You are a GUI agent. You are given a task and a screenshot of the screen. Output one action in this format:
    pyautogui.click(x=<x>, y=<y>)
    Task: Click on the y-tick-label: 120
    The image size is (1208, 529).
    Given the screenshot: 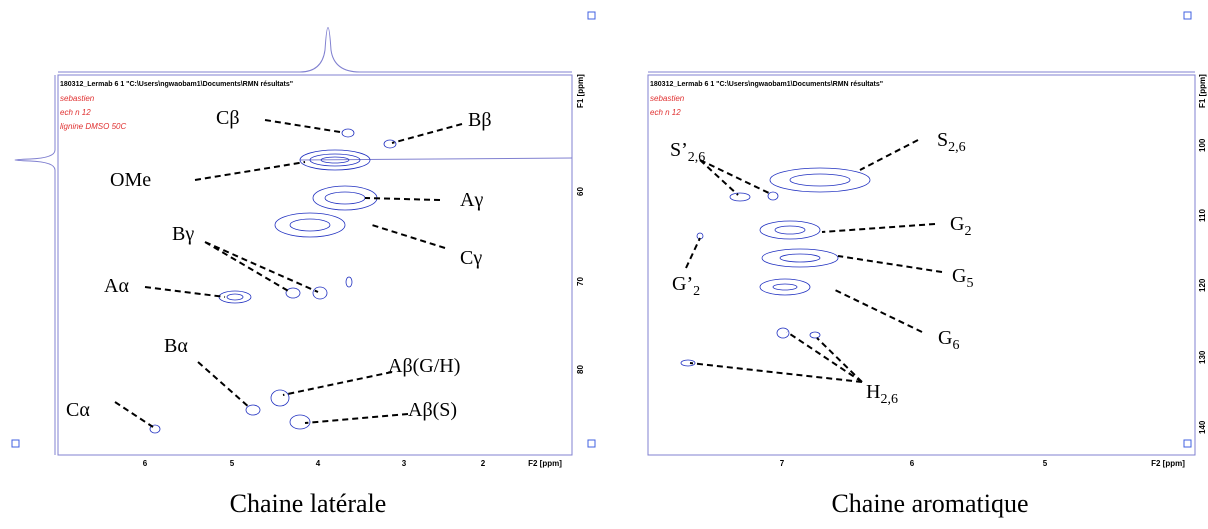 What is the action you would take?
    pyautogui.click(x=1202, y=285)
    